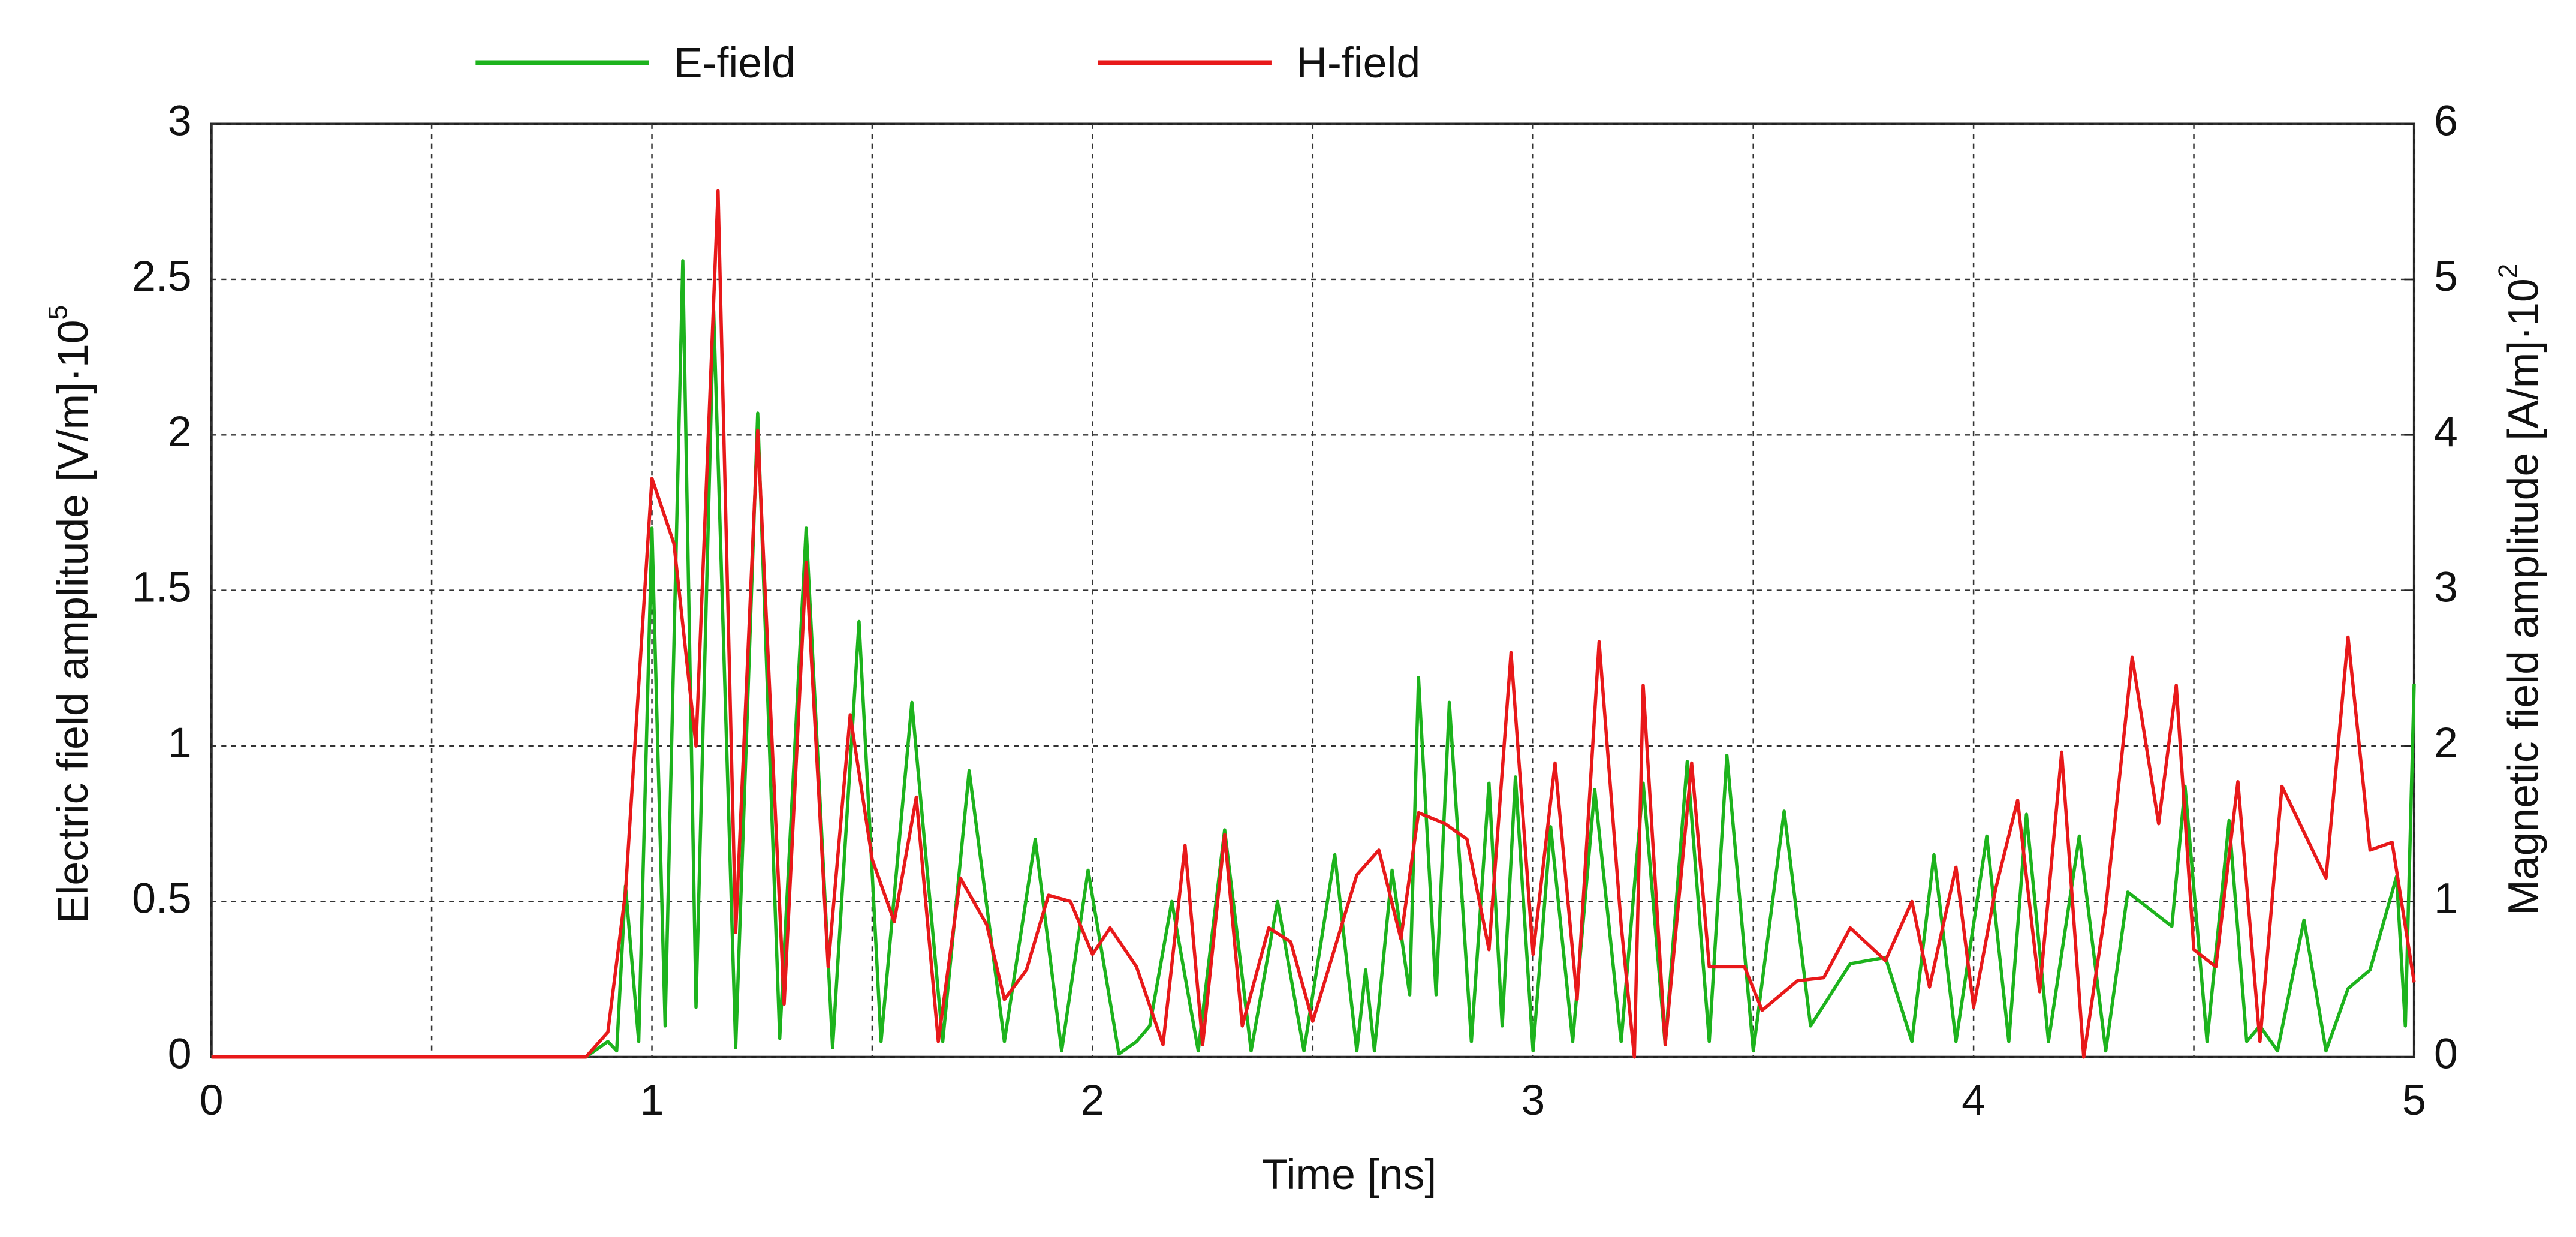 This screenshot has width=2576, height=1237. I want to click on x-tick-label: 1, so click(652, 1100).